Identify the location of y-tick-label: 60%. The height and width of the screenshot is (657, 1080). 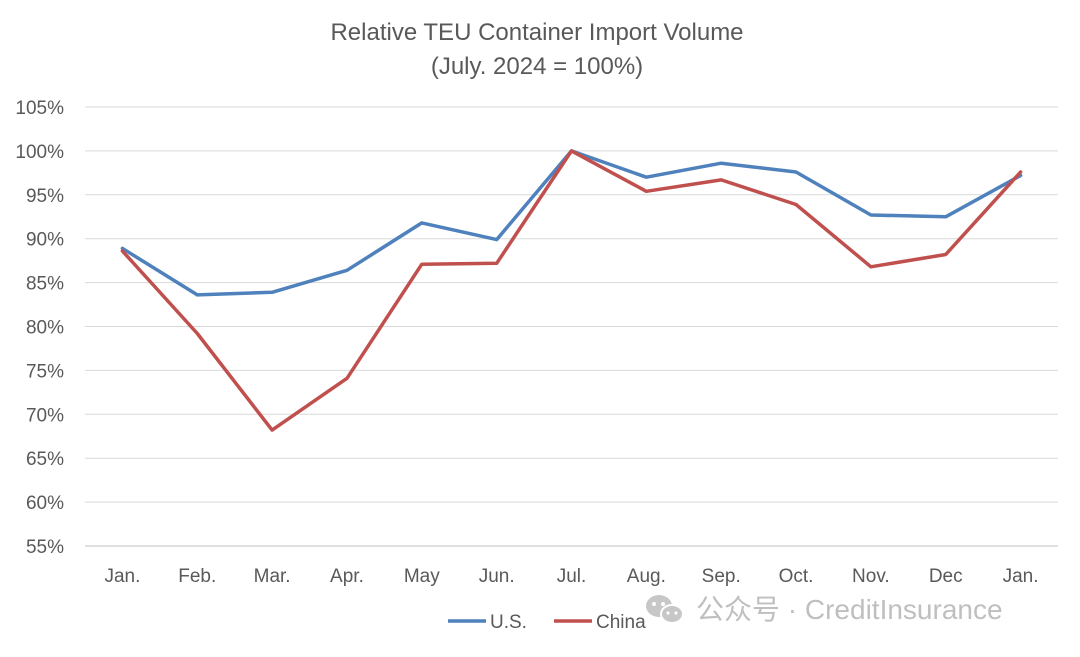
(45, 503).